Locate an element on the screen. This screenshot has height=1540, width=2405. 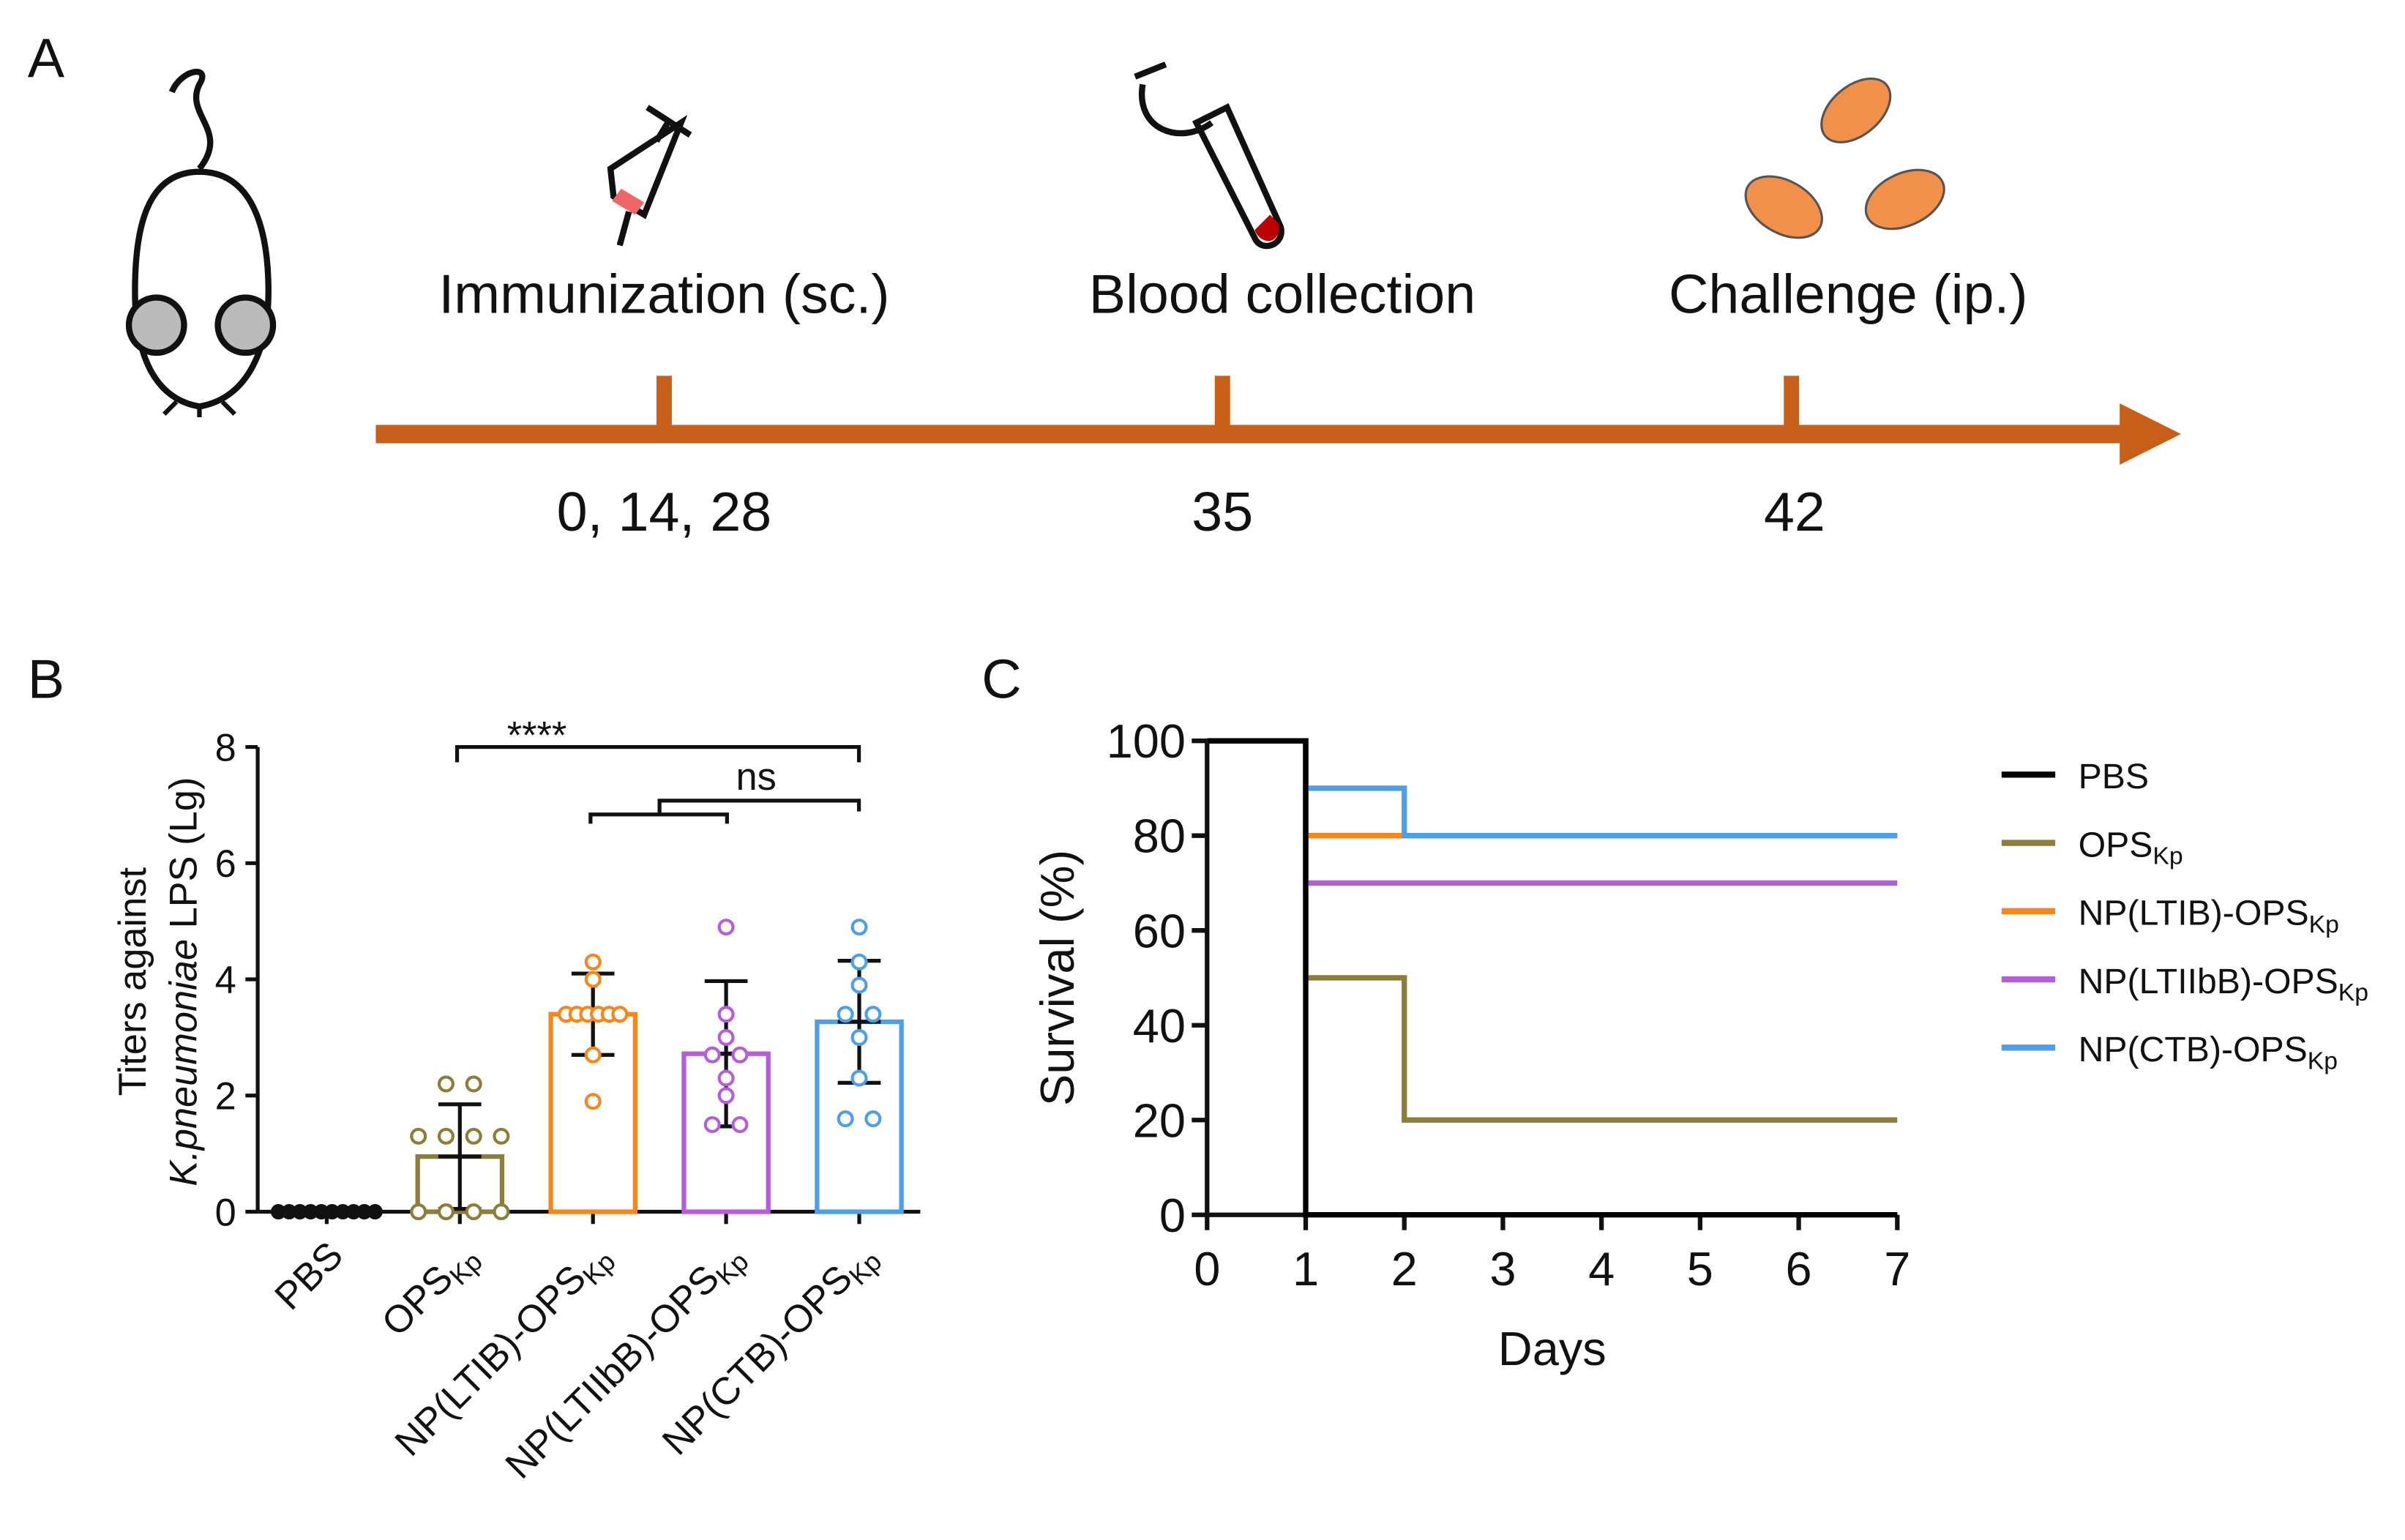
bracket is located at coordinates (658, 784).